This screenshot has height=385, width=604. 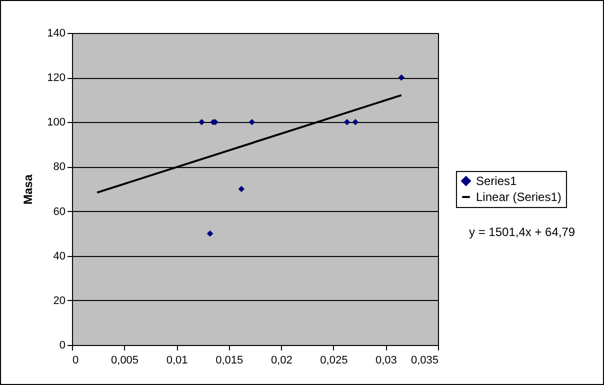 I want to click on x-tick-label: 0,02, so click(x=281, y=360).